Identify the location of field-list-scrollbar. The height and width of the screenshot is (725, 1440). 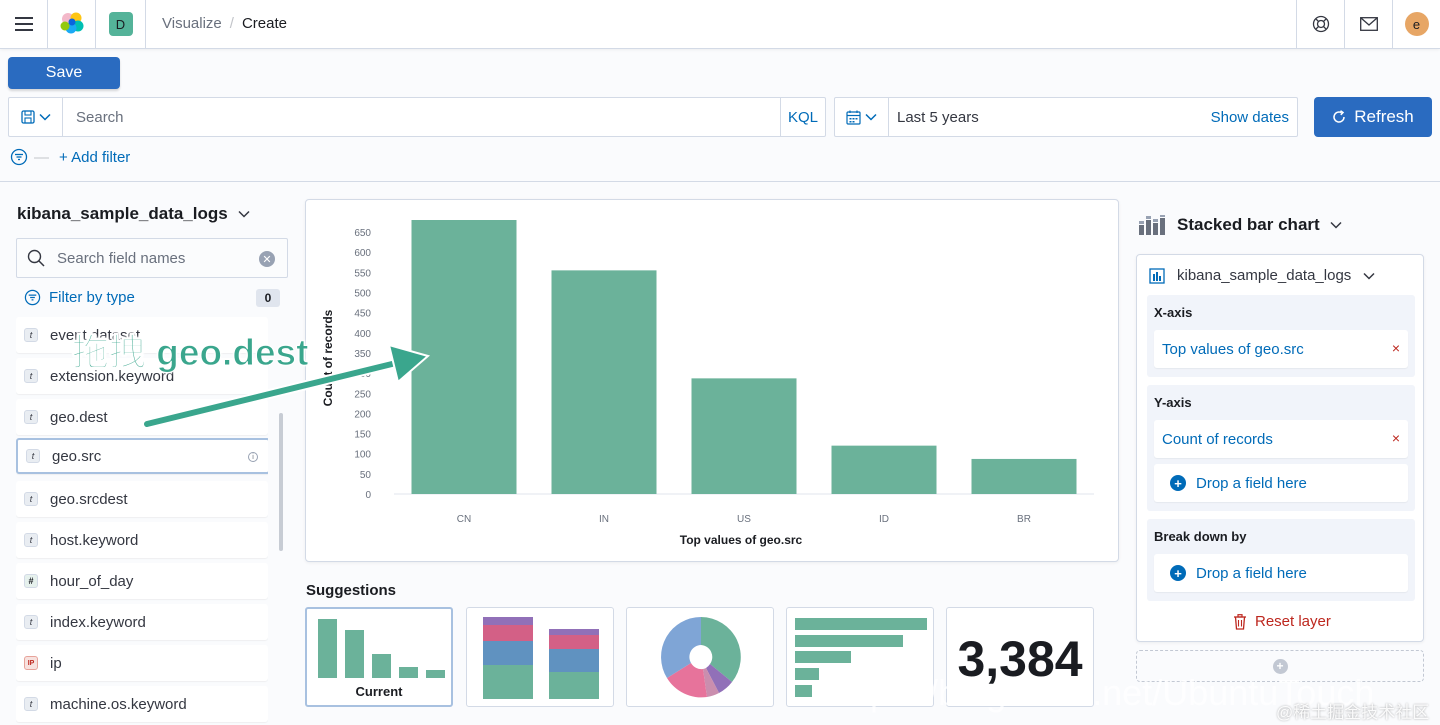
(281, 482).